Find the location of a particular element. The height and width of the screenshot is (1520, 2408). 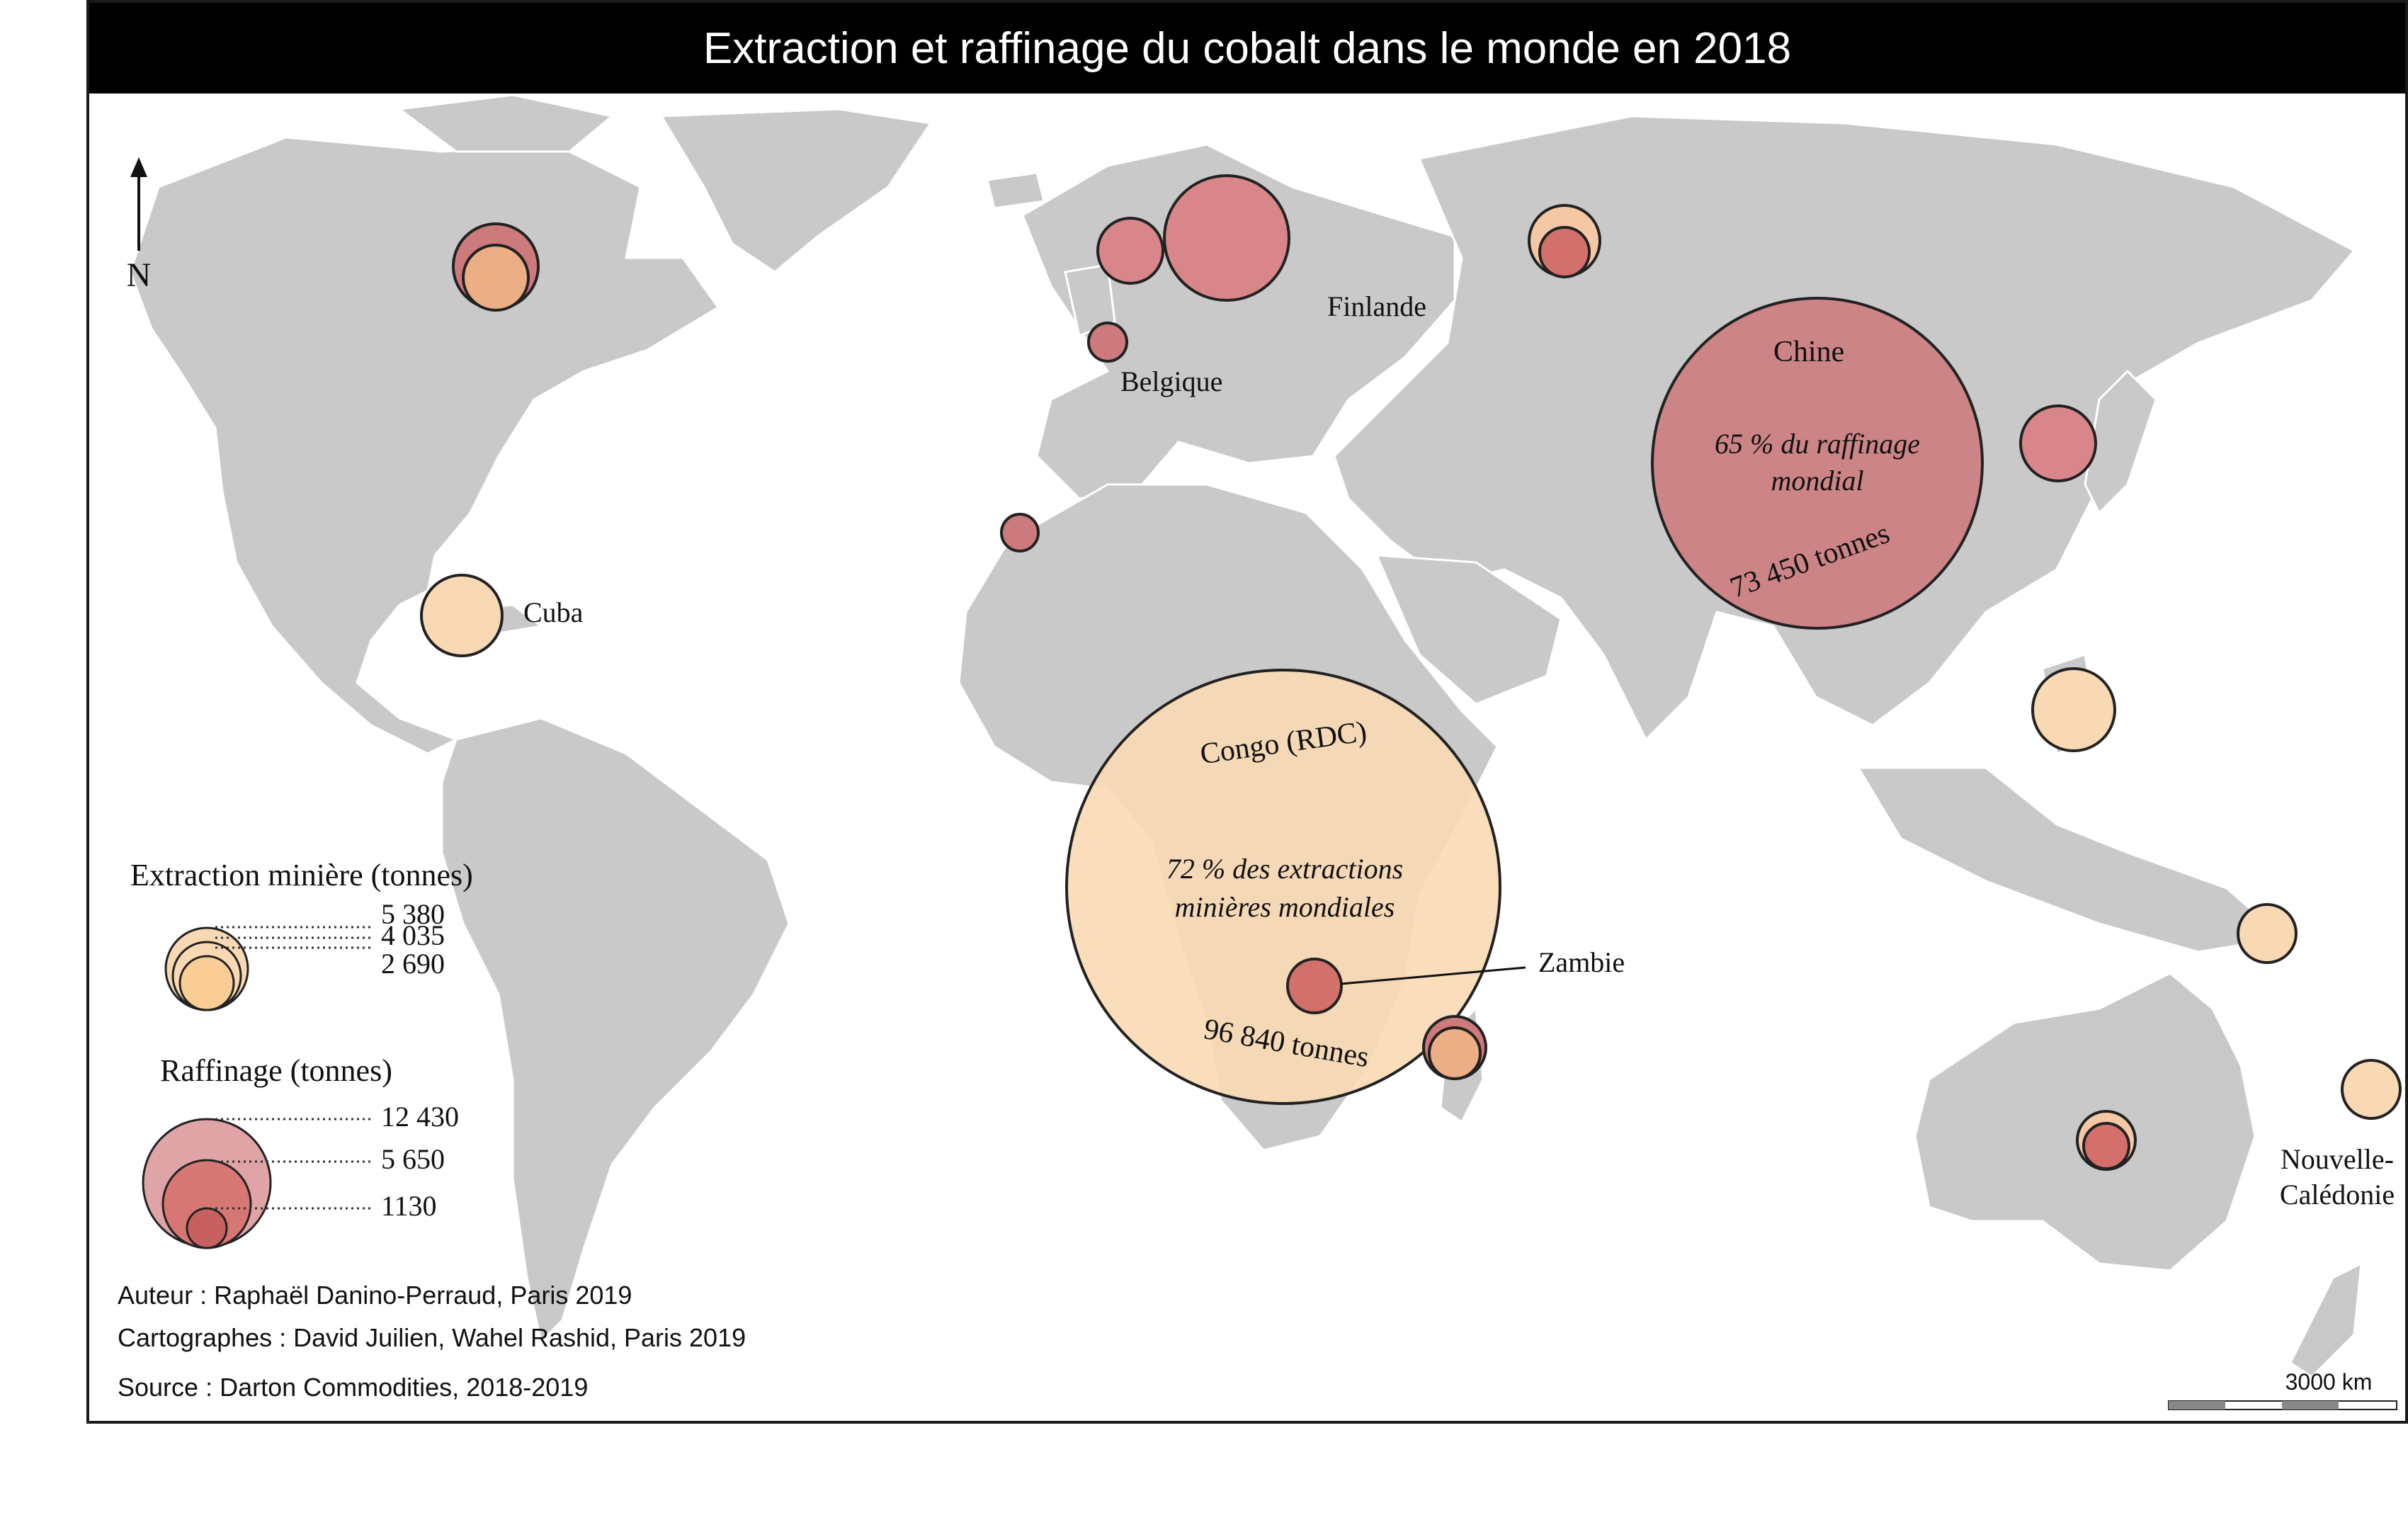

credit-source: Source : Darton Commodities, 2018-2019 is located at coordinates (353, 1387).